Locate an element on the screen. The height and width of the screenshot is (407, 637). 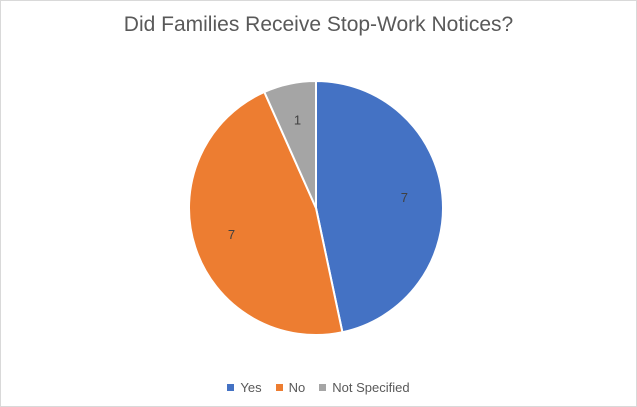
legend-item-not-specified: Not Specified is located at coordinates (364, 387).